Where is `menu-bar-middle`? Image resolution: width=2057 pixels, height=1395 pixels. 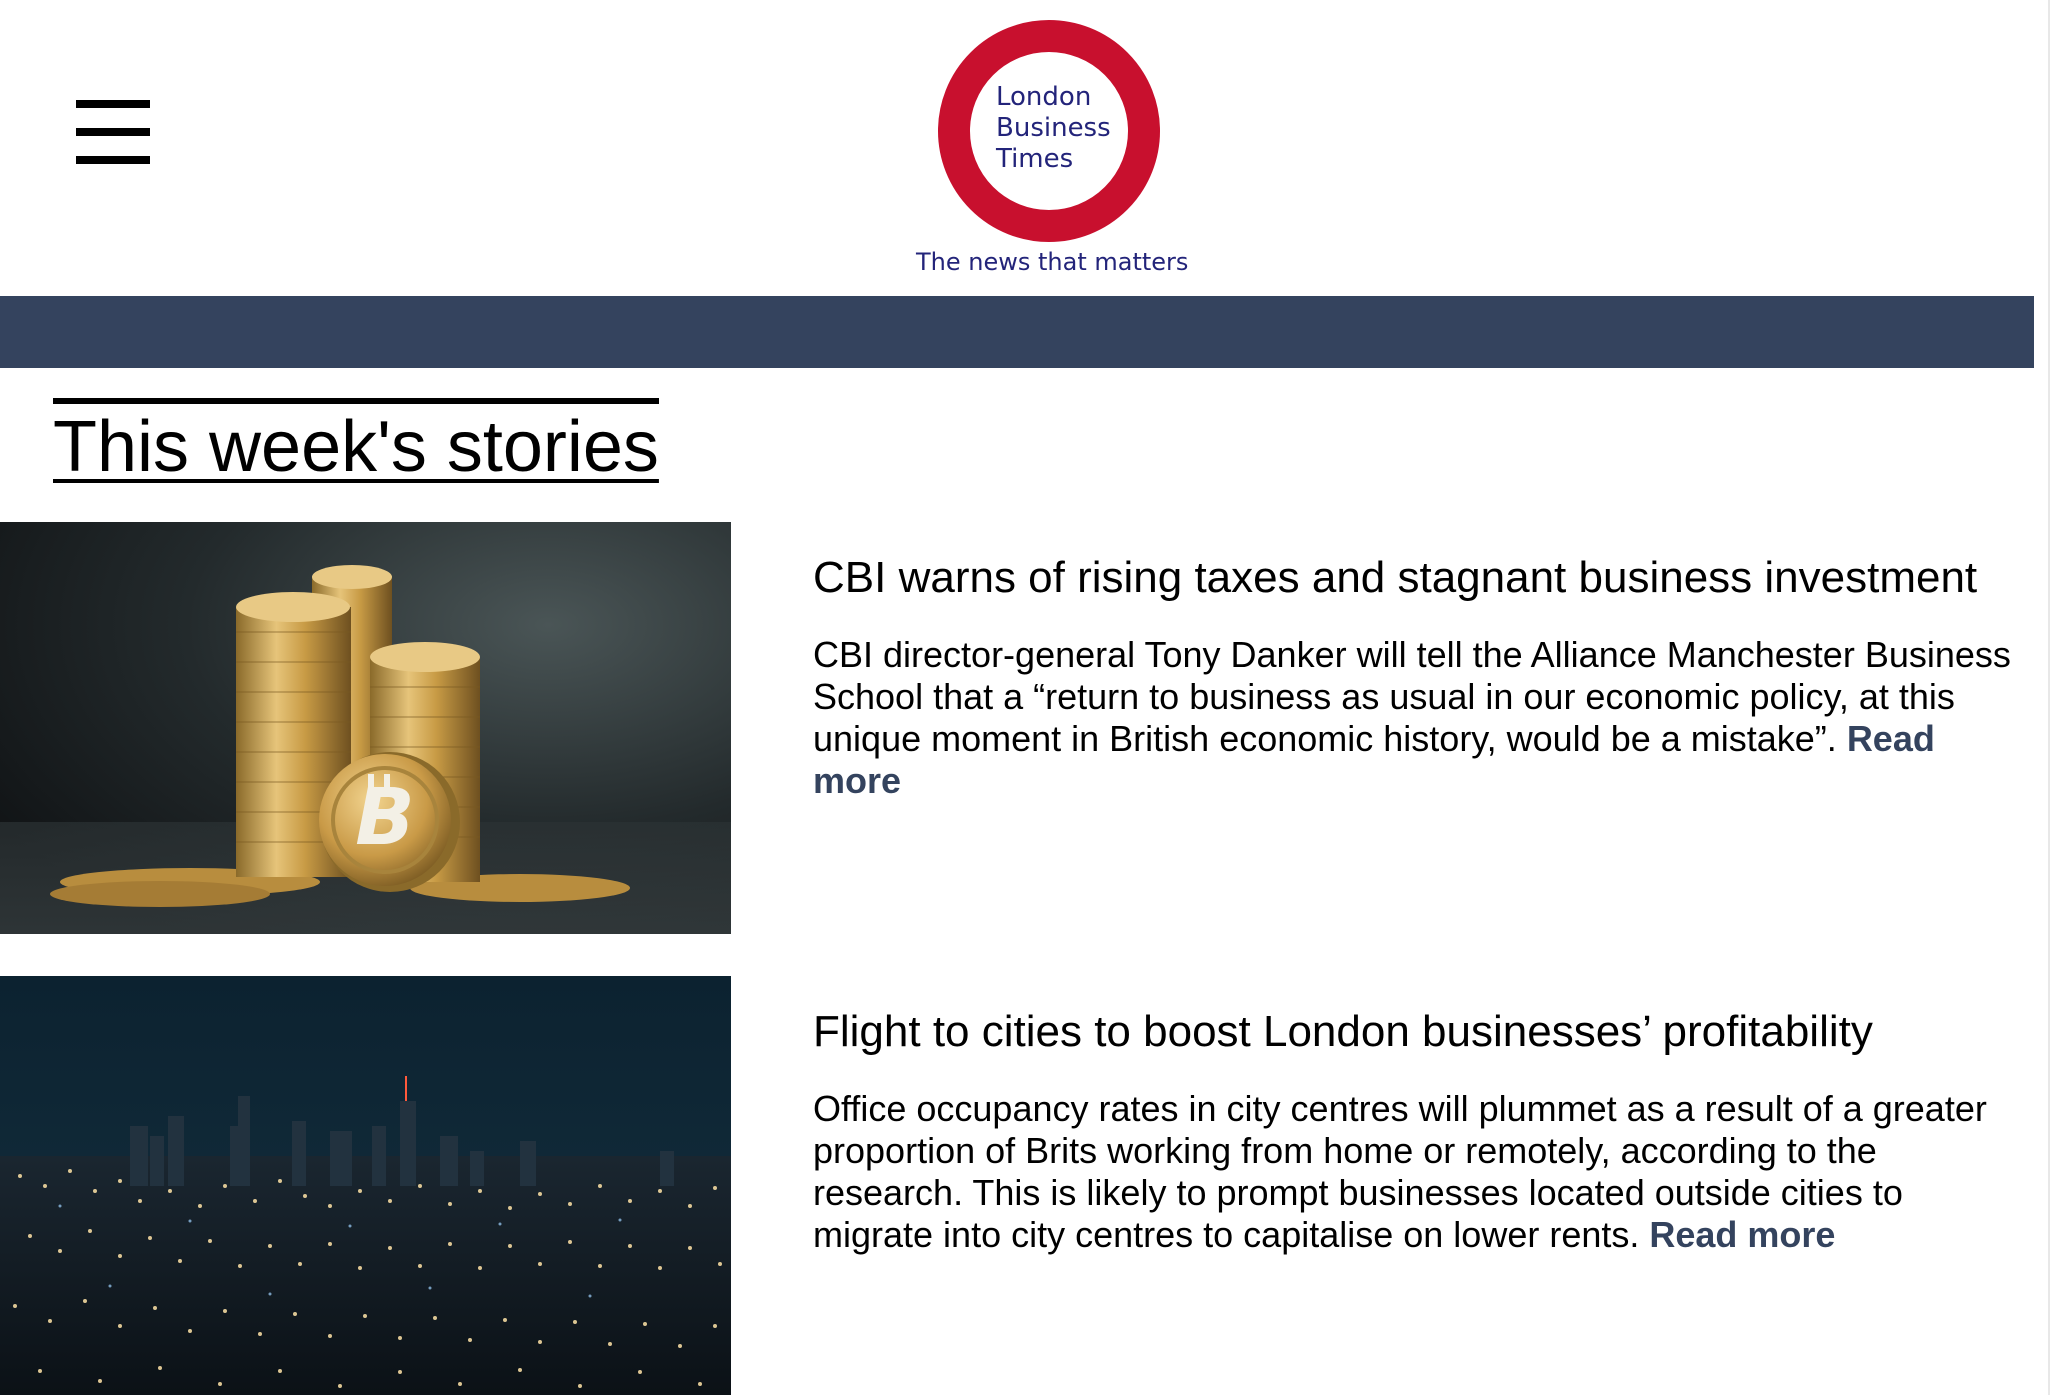
menu-bar-middle is located at coordinates (113, 132).